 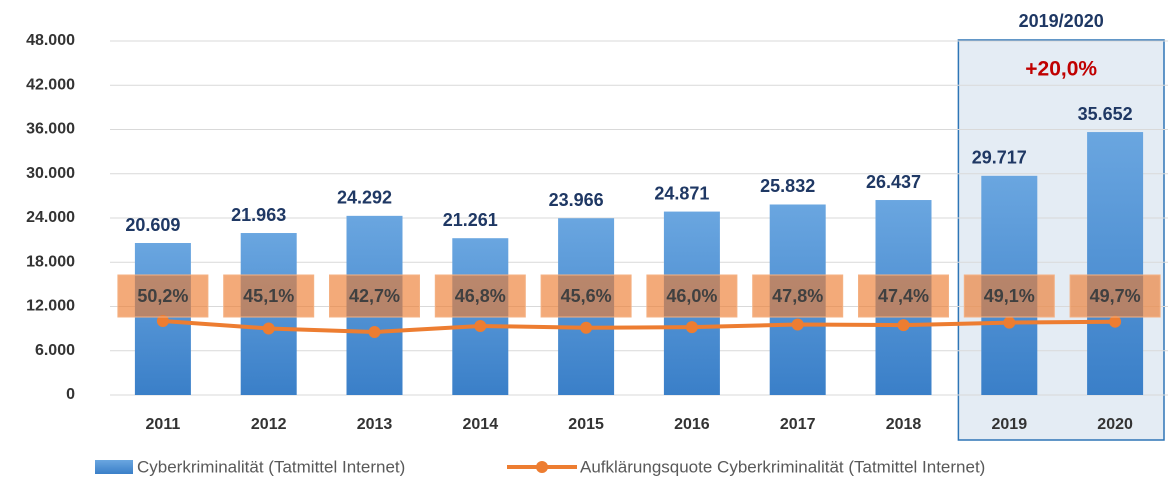 I want to click on bar-value-label: 24.292, so click(x=364, y=198).